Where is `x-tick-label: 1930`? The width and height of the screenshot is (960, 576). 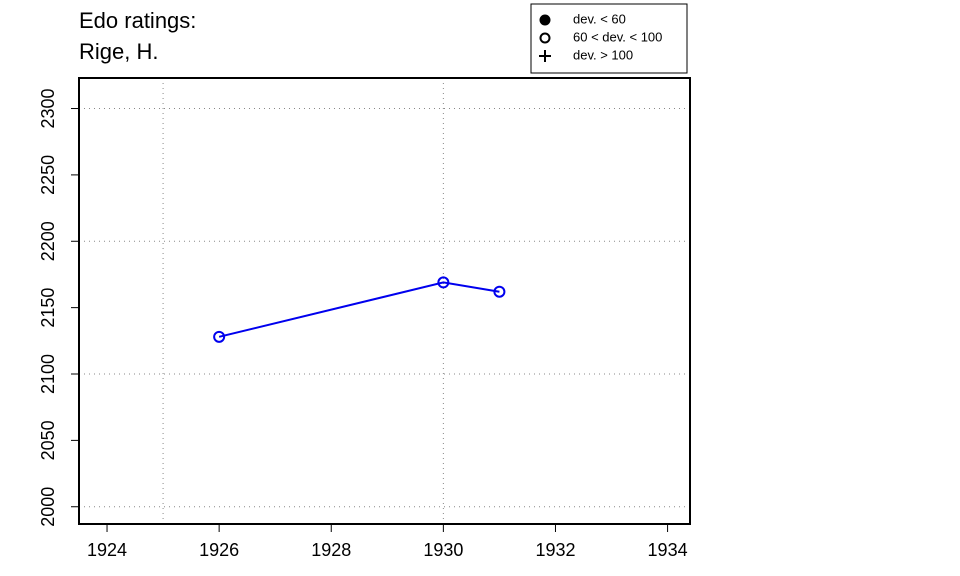 x-tick-label: 1930 is located at coordinates (443, 550).